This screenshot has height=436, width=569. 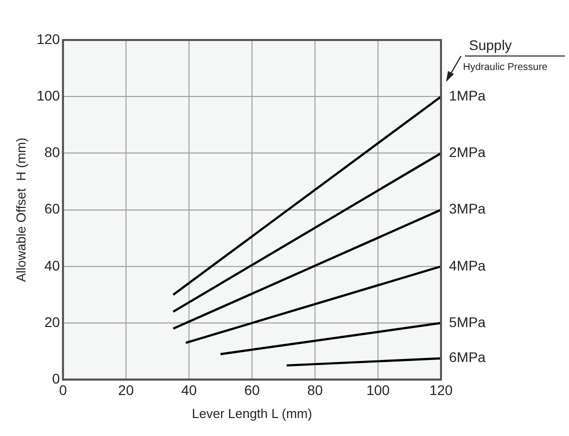 I want to click on series-label: 4MPa, so click(x=467, y=265).